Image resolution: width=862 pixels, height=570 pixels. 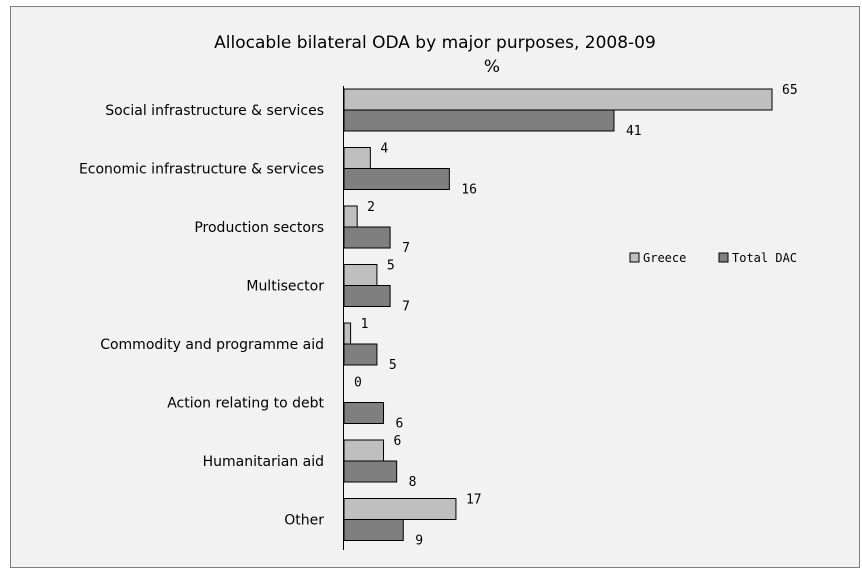 I want to click on category-label-social-infrastructure-services: Social infrastructure & services, so click(x=214, y=111).